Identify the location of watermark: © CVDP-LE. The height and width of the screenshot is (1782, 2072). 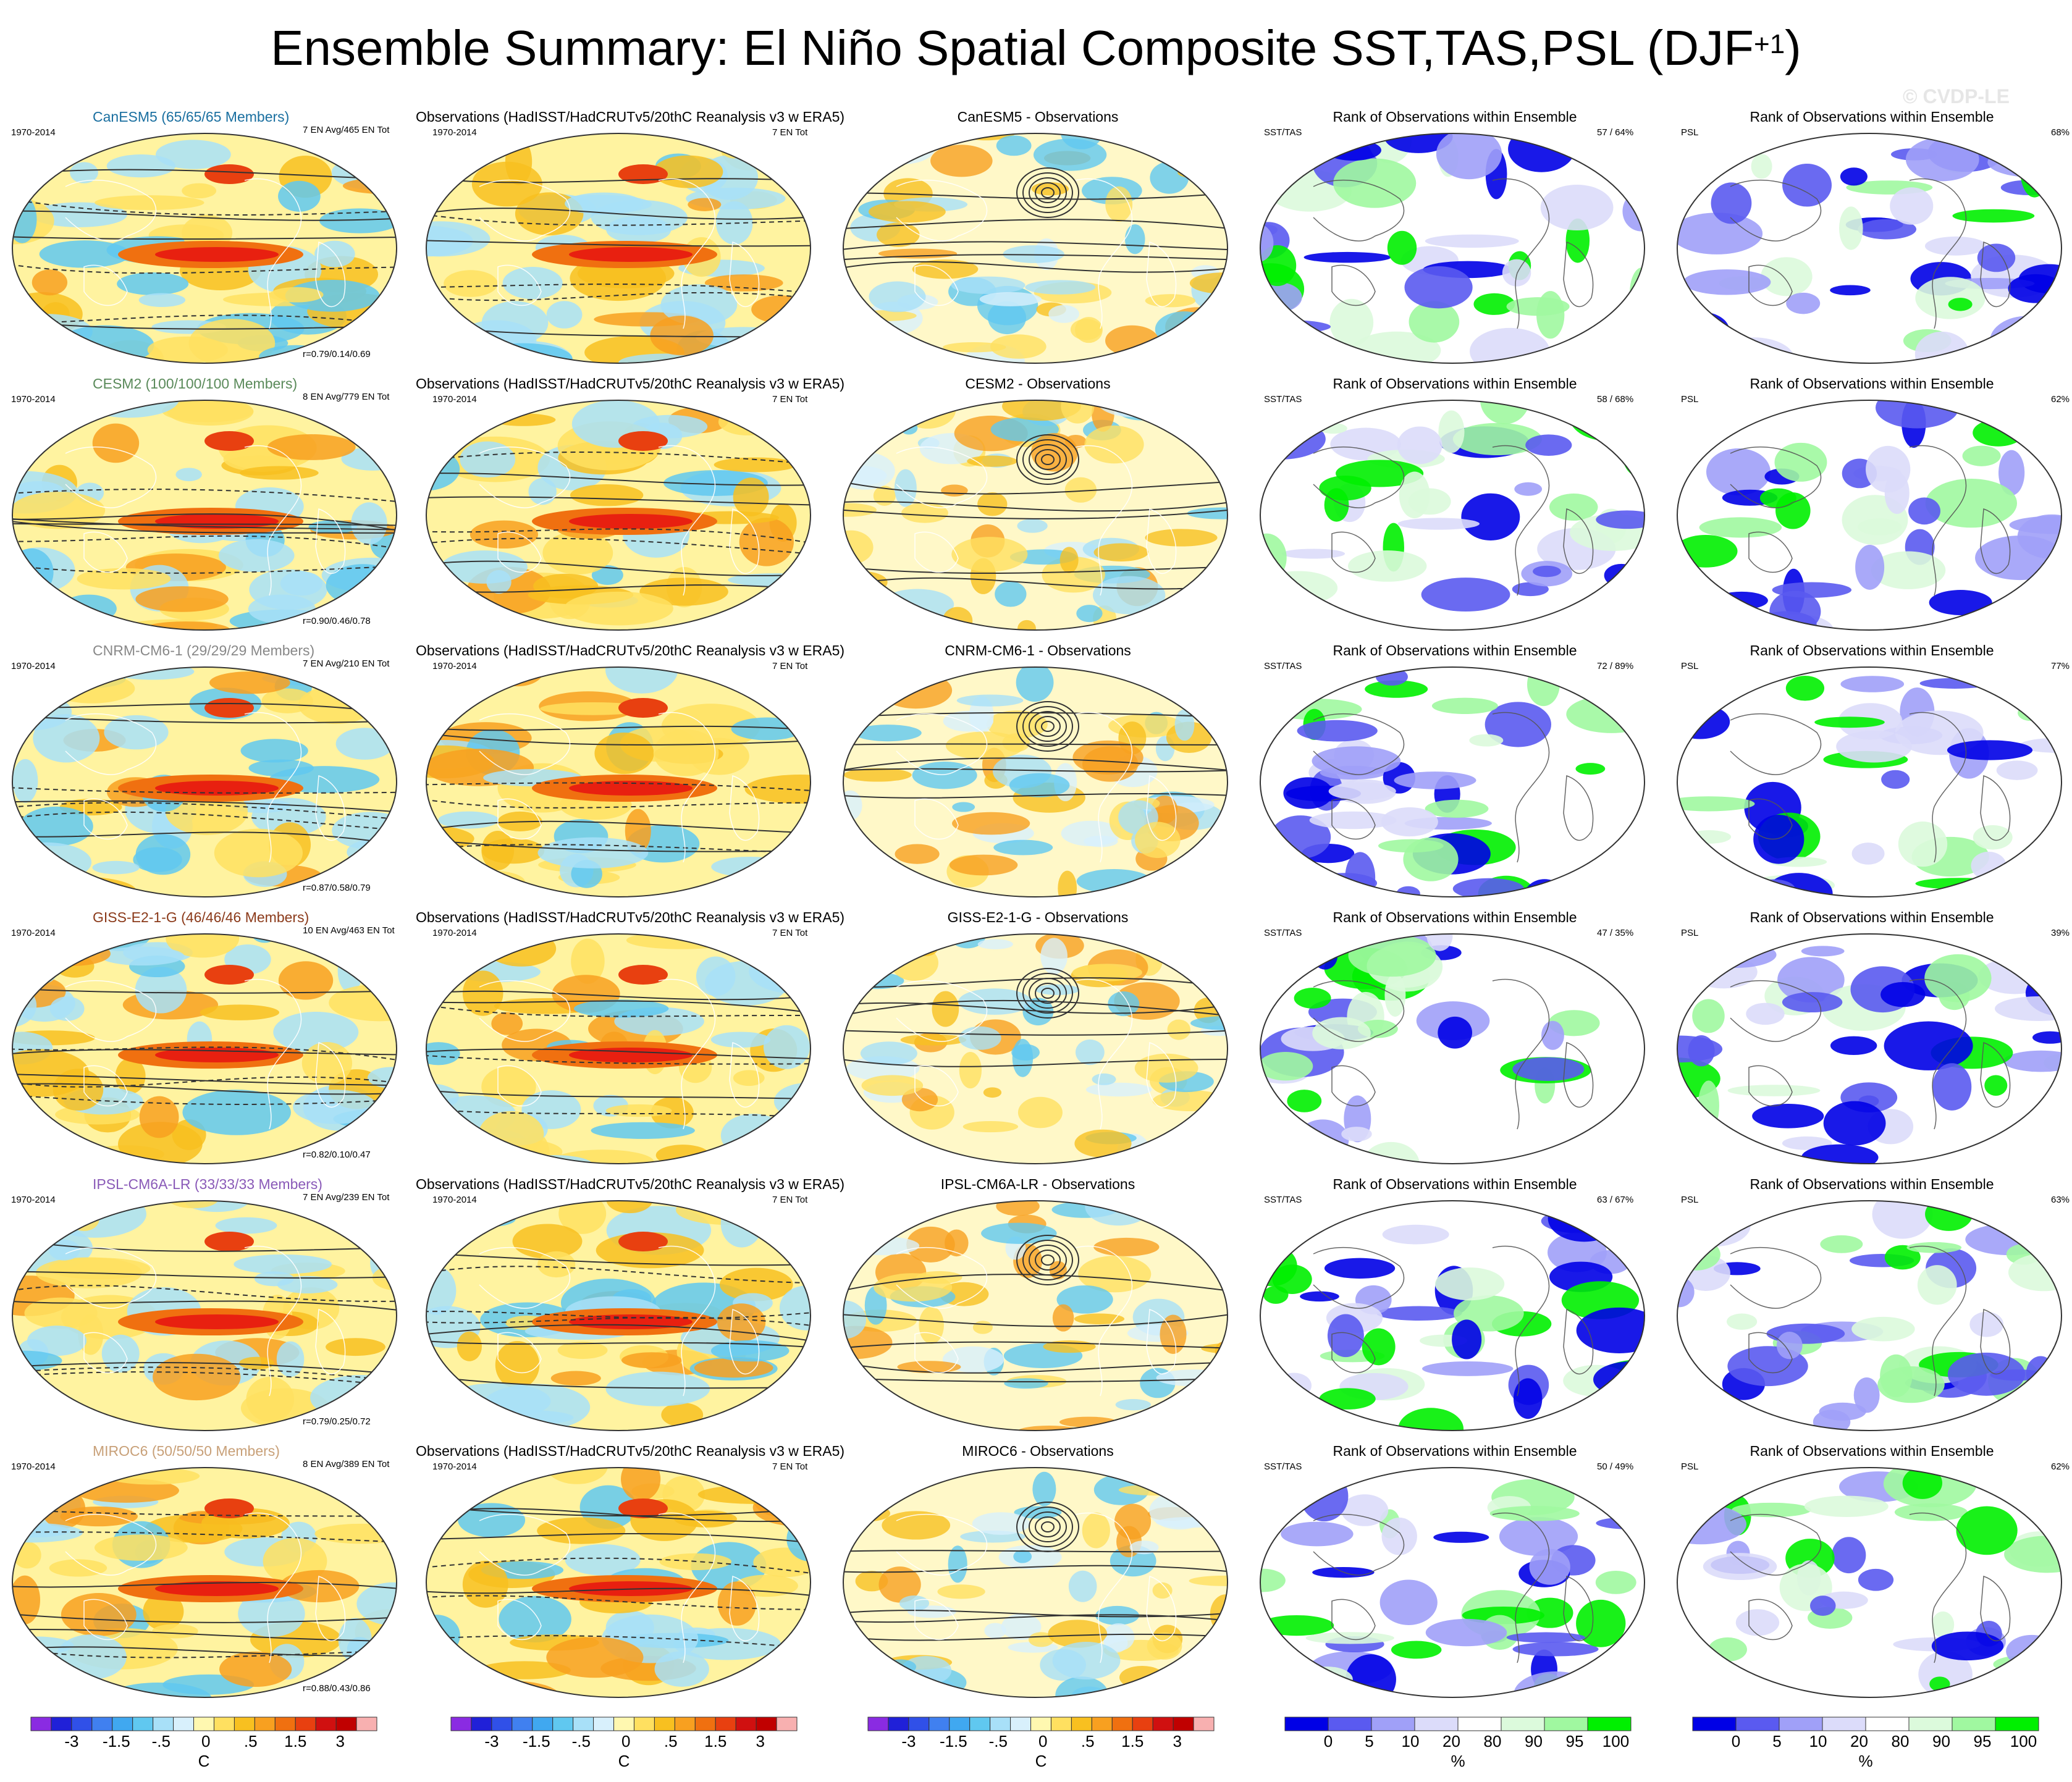
(1956, 96).